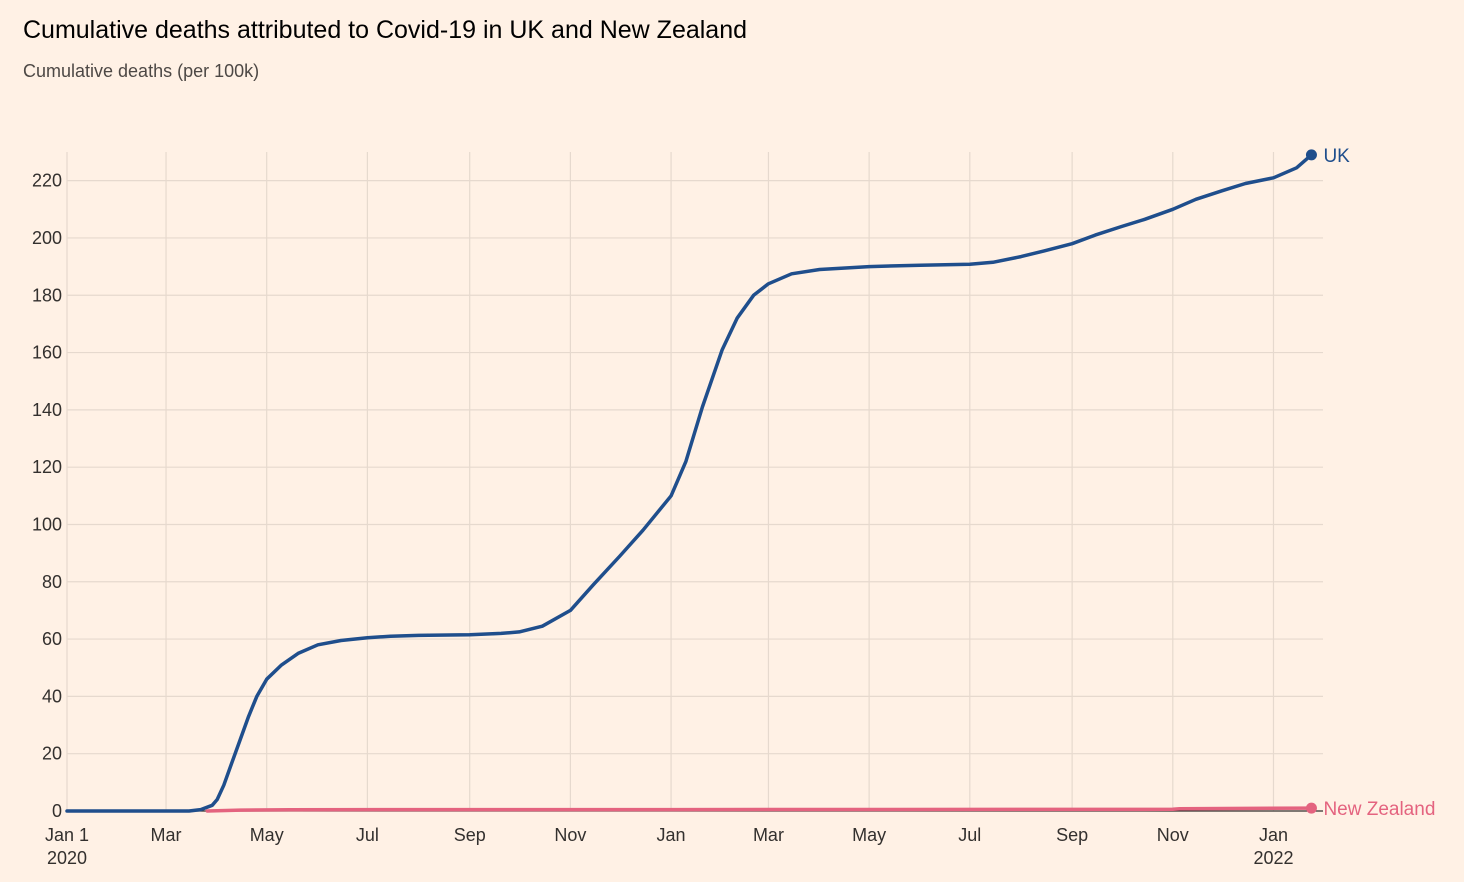  Describe the element at coordinates (57, 811) in the screenshot. I see `y-tick-label: 0` at that location.